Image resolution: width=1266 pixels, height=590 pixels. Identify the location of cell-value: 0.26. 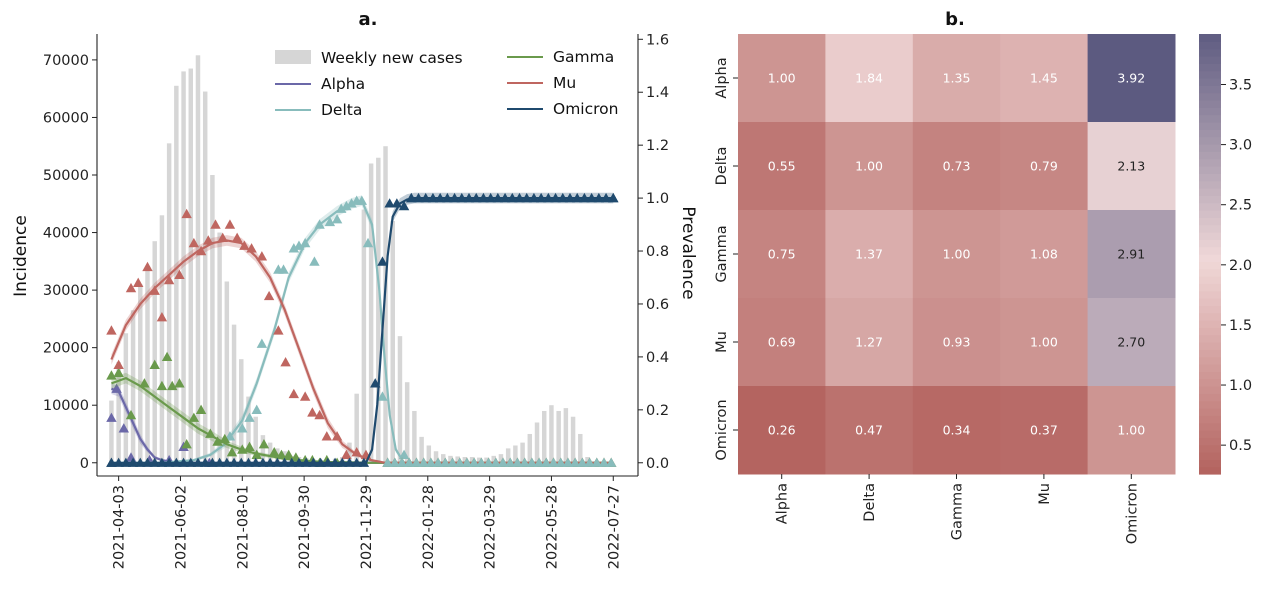
(782, 430).